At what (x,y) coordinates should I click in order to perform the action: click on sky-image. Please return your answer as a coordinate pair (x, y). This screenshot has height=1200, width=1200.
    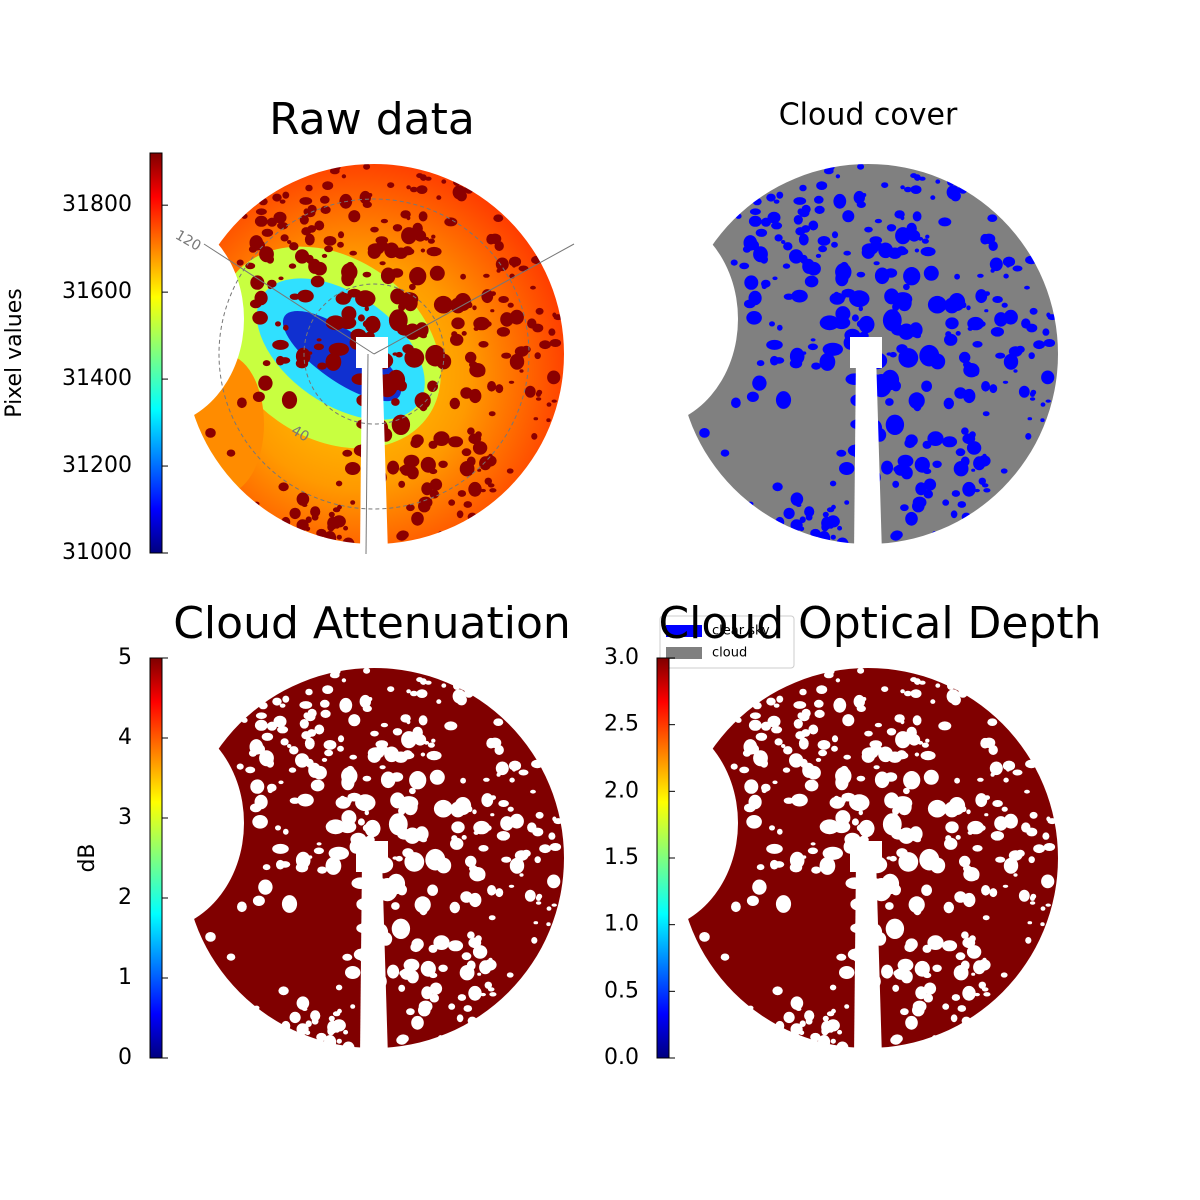
    Looking at the image, I should click on (373, 860).